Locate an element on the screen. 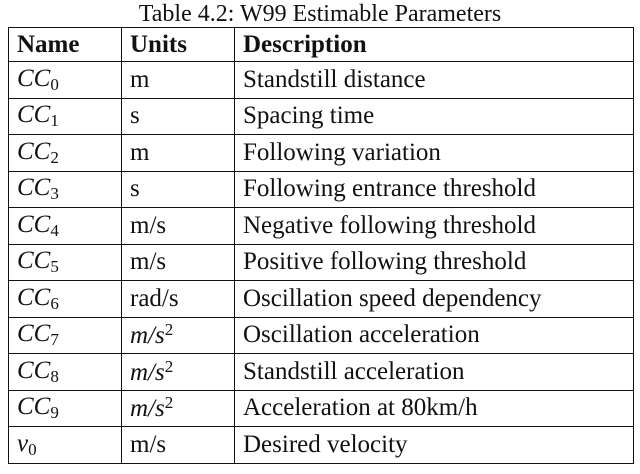  name-cell: CC0 is located at coordinates (65, 80).